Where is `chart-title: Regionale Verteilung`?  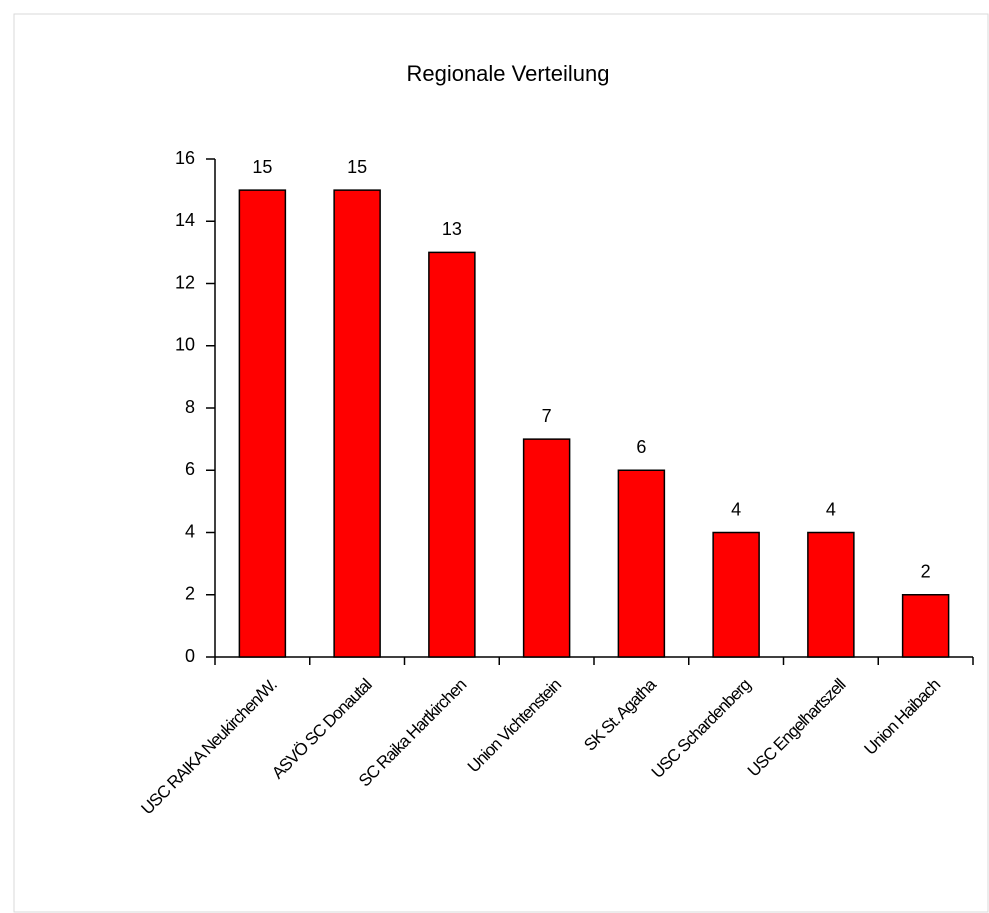
chart-title: Regionale Verteilung is located at coordinates (507, 73).